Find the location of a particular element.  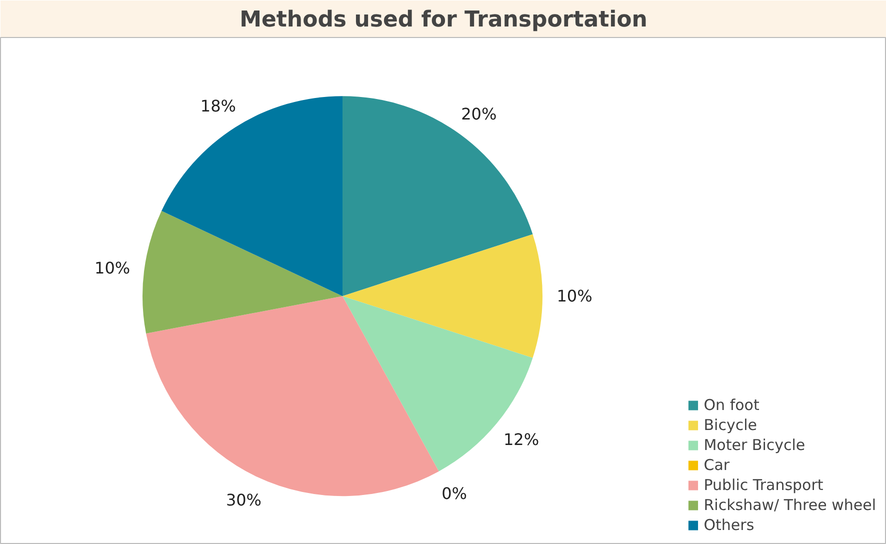

legend-label: On foot is located at coordinates (732, 405).